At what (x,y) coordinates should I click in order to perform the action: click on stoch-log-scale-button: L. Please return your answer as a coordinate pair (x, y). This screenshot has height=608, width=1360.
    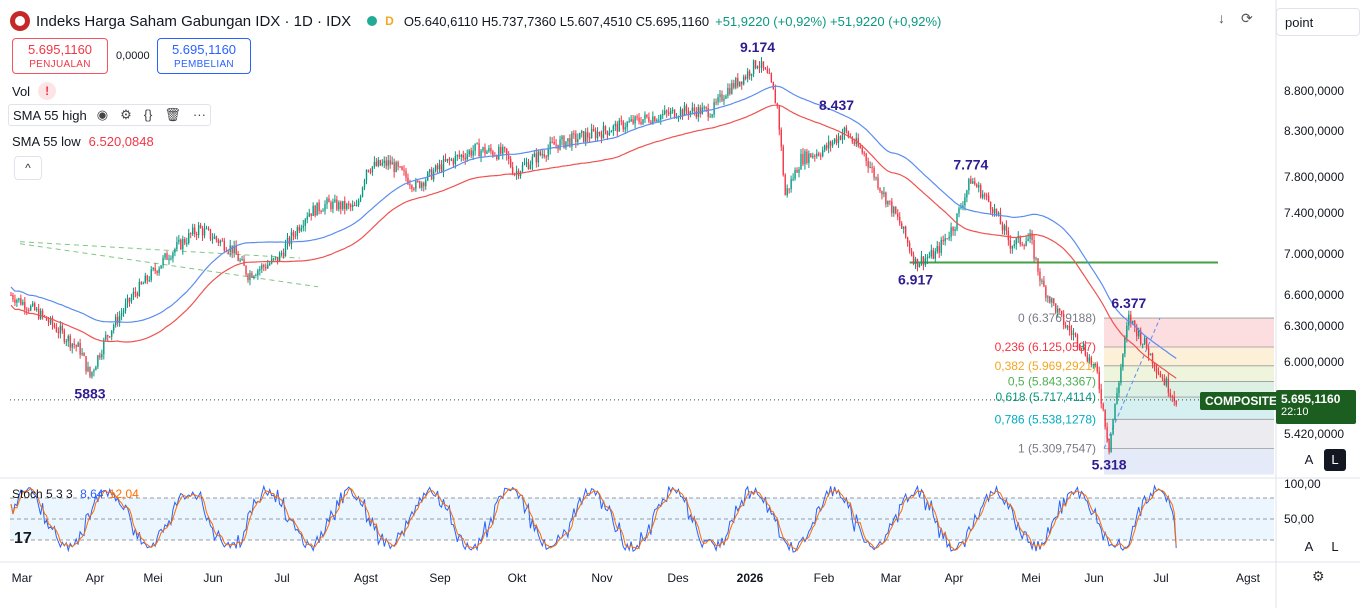
    Looking at the image, I should click on (1335, 546).